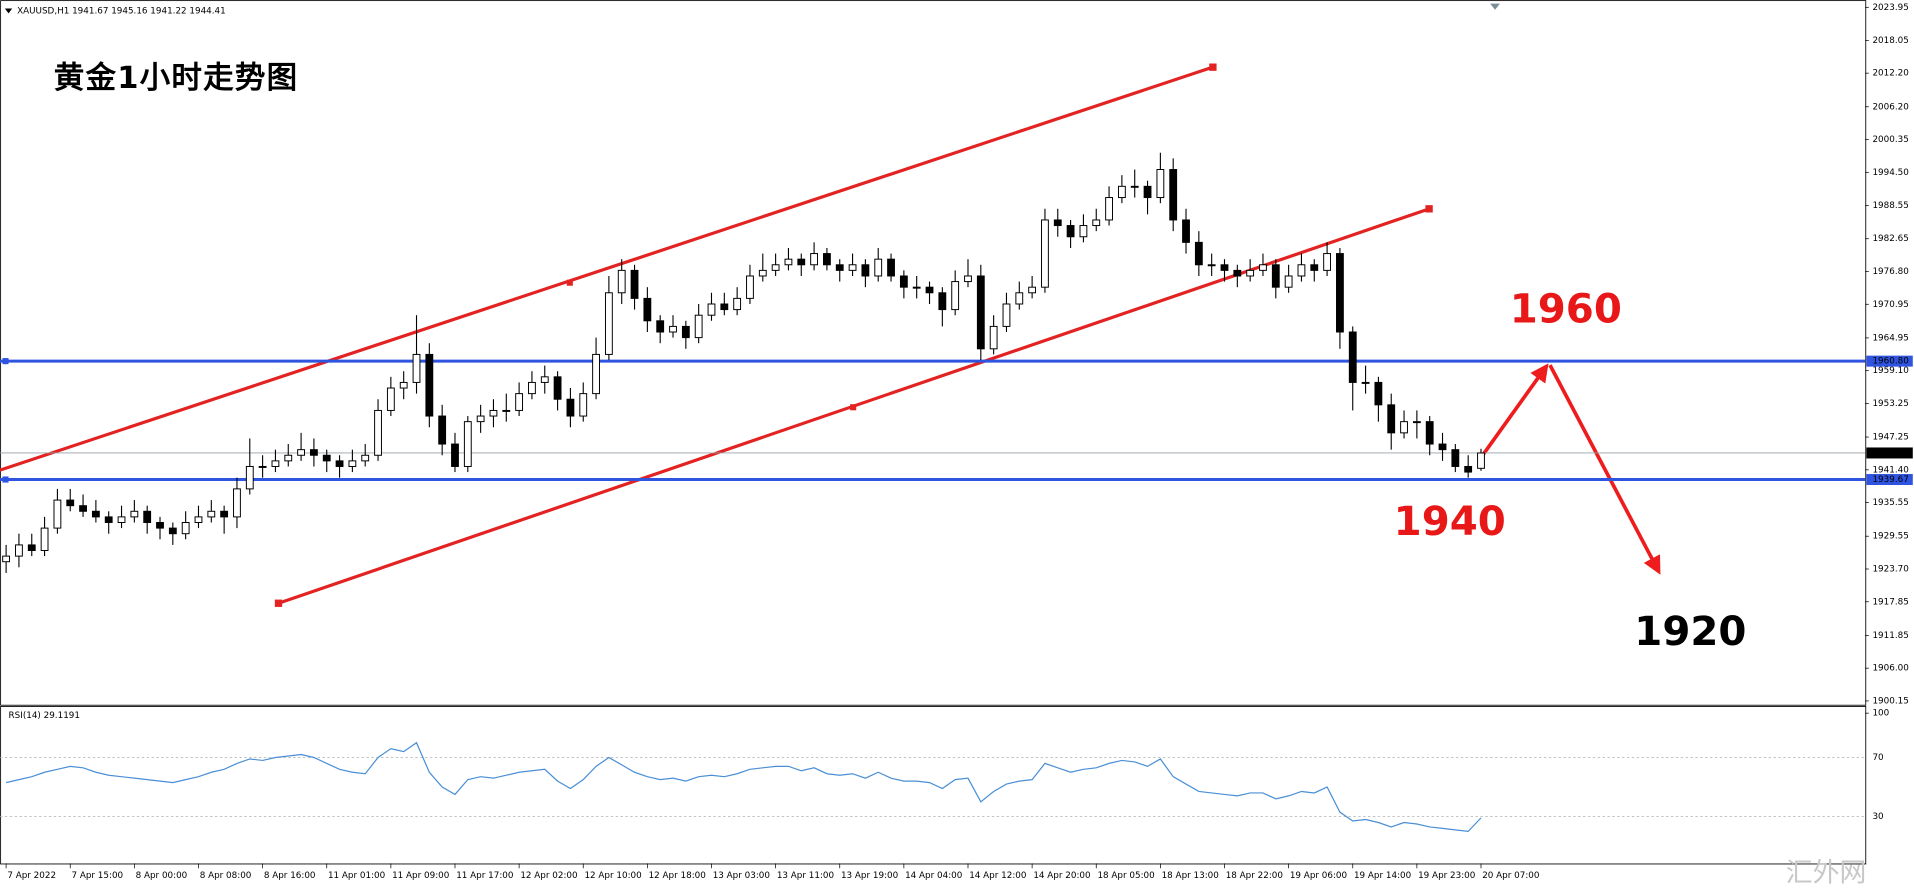  Describe the element at coordinates (1318, 876) in the screenshot. I see `x-tick-label: 19 Apr 06:00` at that location.